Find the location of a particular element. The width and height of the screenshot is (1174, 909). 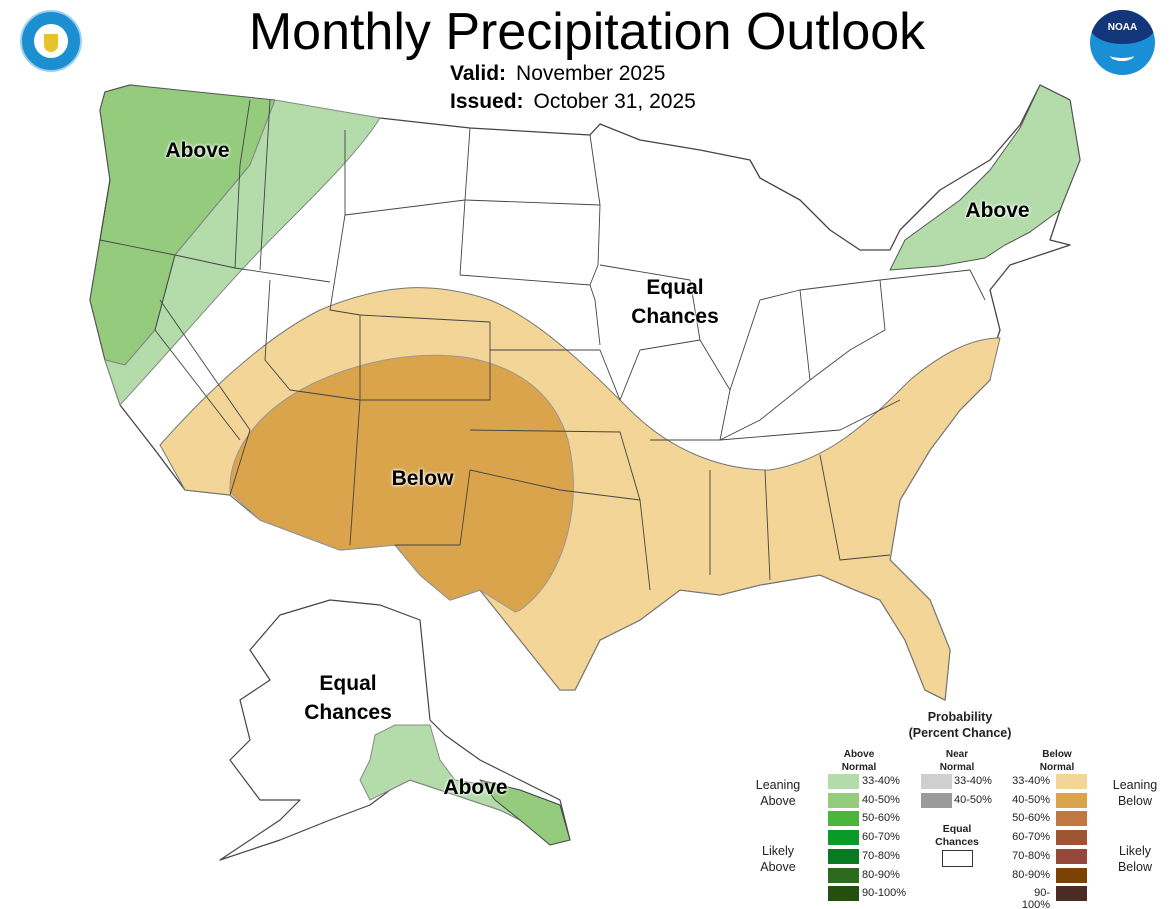

legend-range-above-1: 40-50% is located at coordinates (881, 799).